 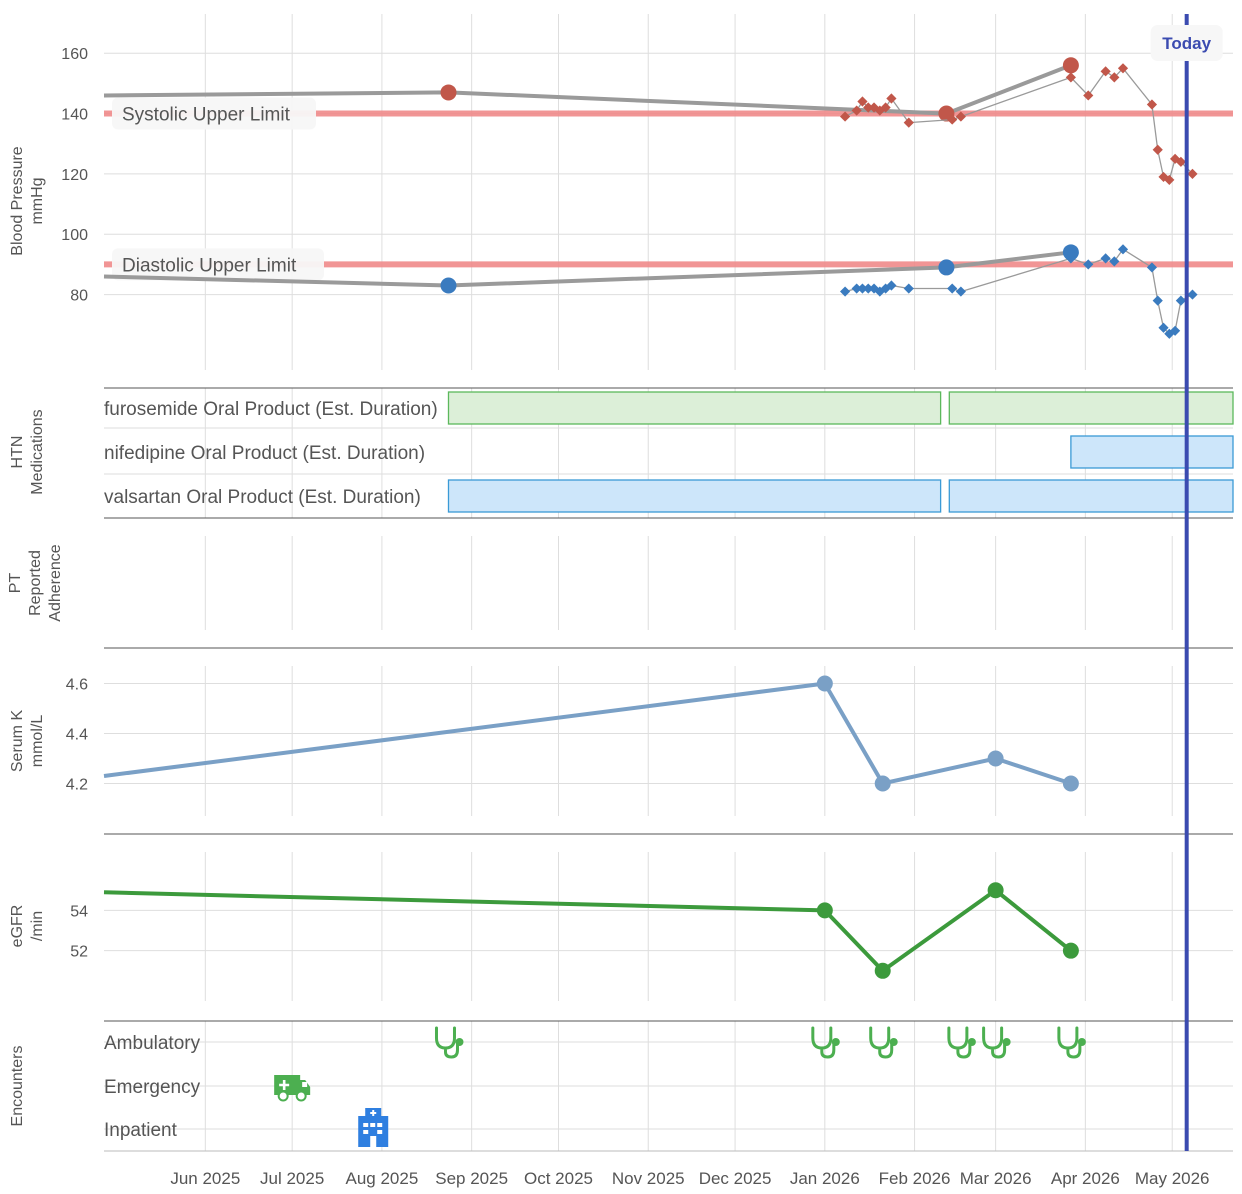 I want to click on systolic-limit-label: Systolic Upper Limit, so click(x=206, y=115).